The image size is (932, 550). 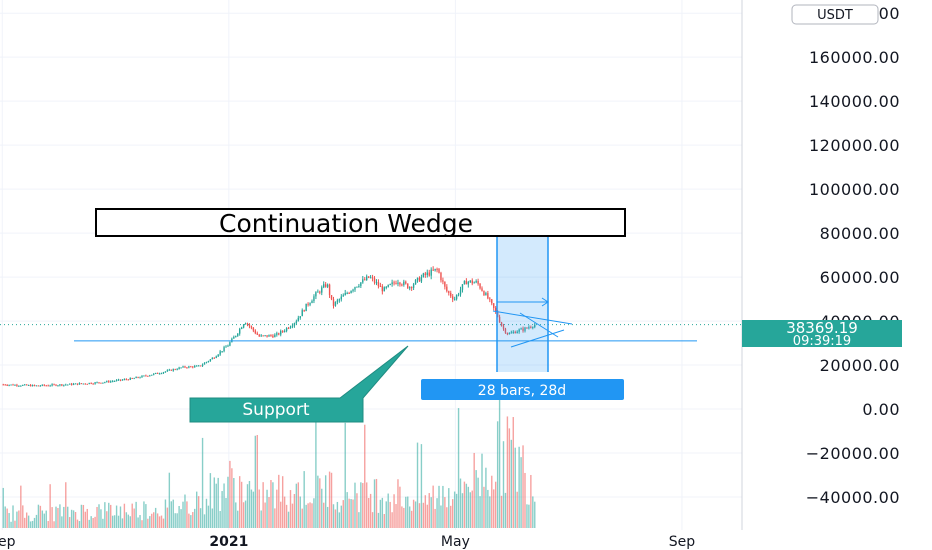 What do you see at coordinates (371, 540) in the screenshot?
I see `time-scale` at bounding box center [371, 540].